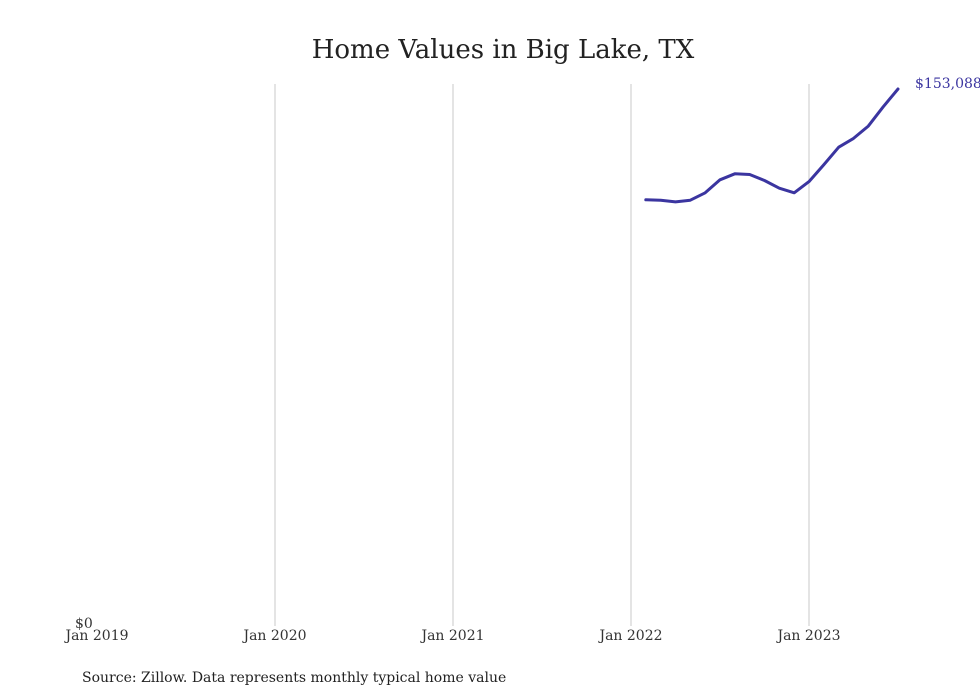  I want to click on x-tick-label: Jan 2020, so click(273, 636).